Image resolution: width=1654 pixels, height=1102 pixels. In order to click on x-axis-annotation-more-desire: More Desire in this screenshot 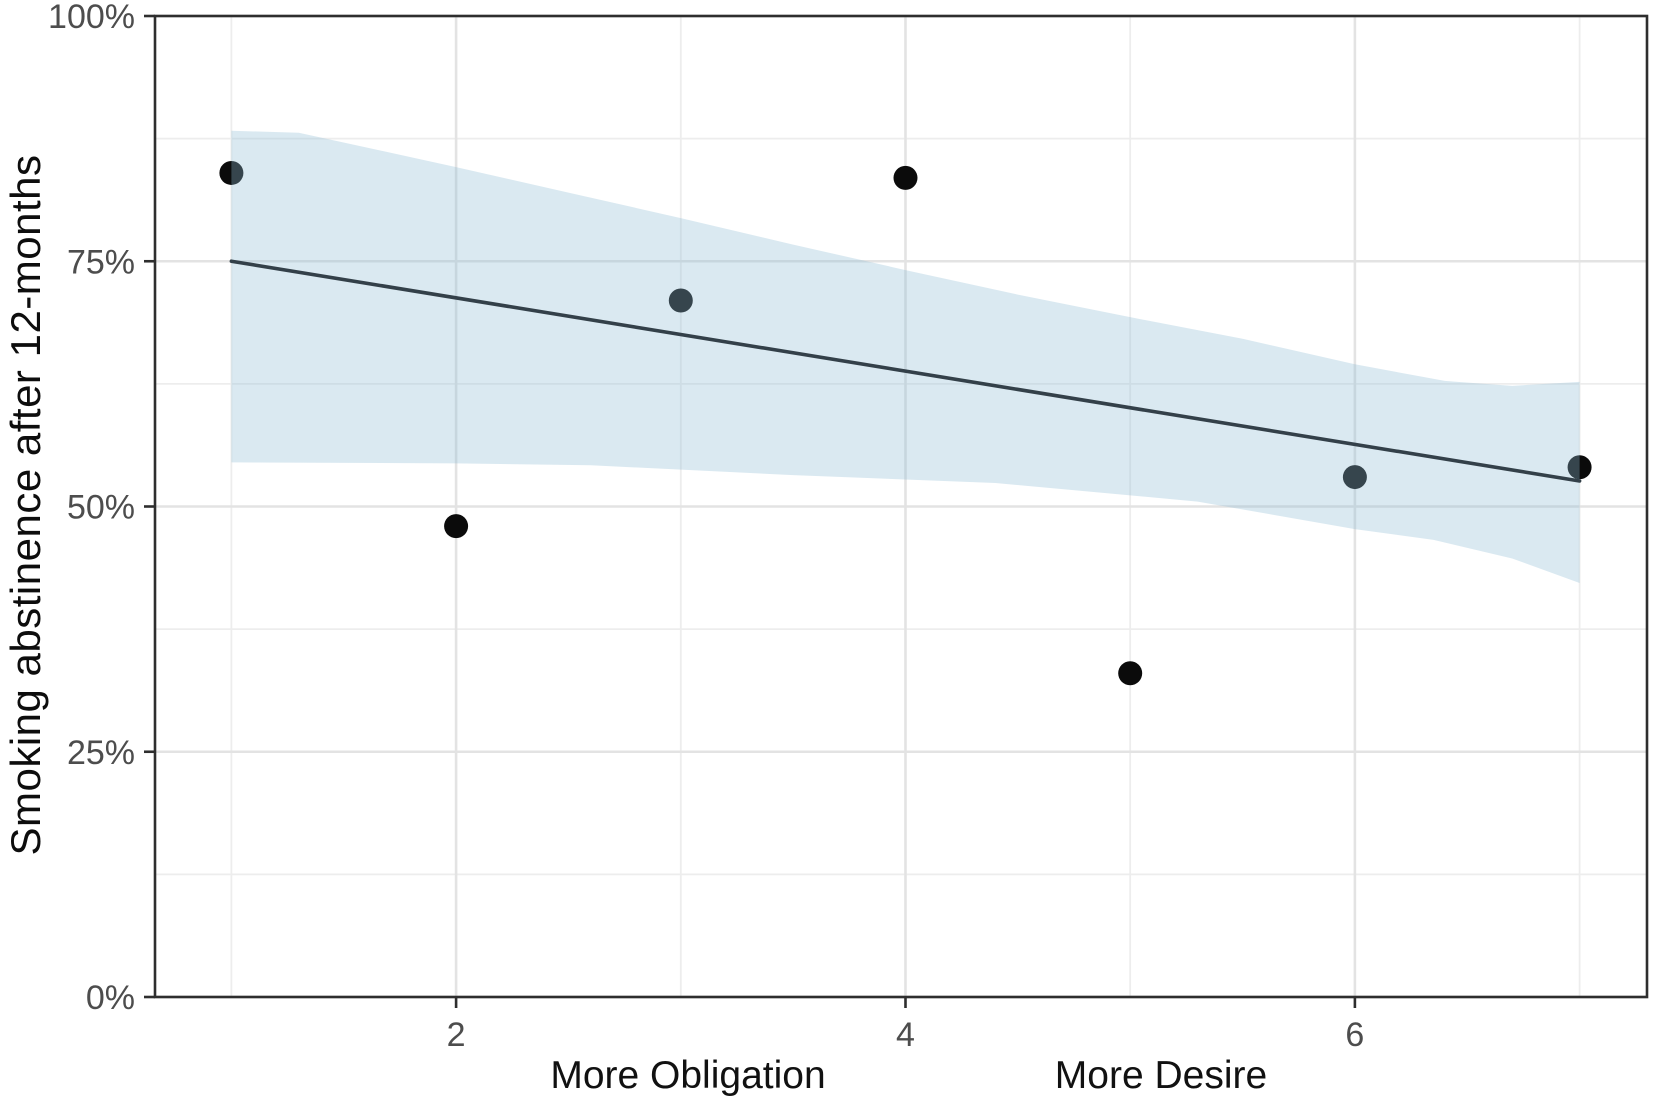, I will do `click(1161, 1075)`.